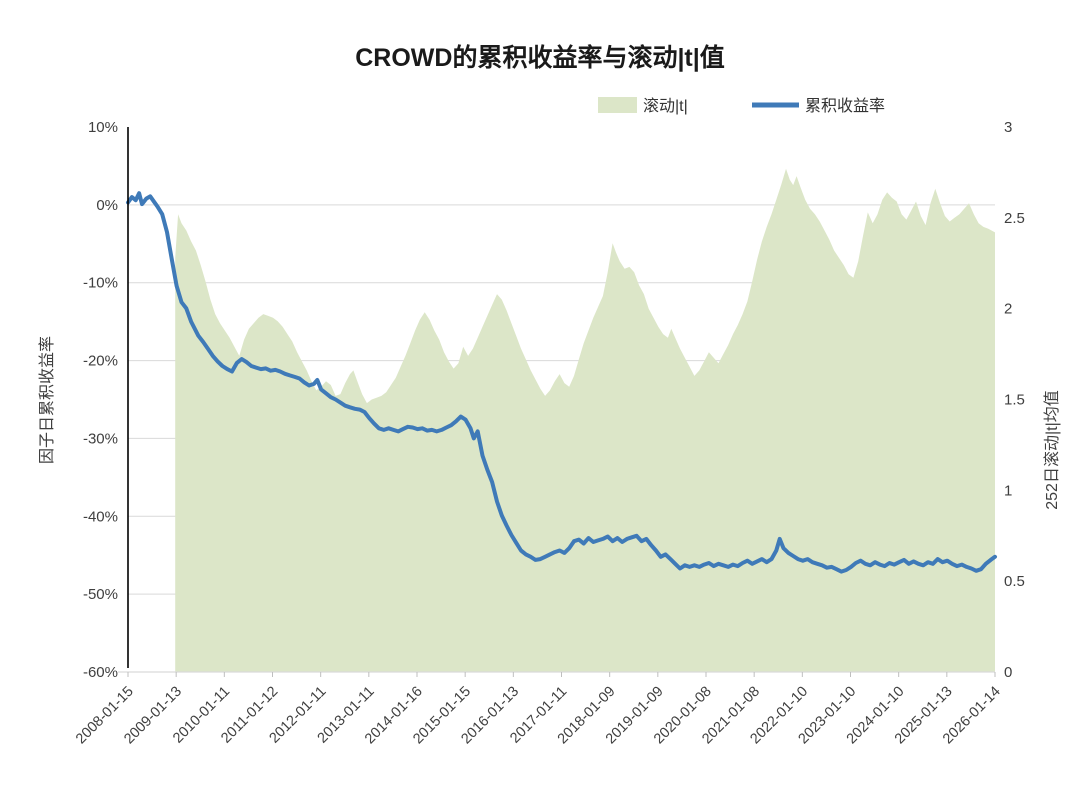  I want to click on svg-text: 2, so click(1008, 309).